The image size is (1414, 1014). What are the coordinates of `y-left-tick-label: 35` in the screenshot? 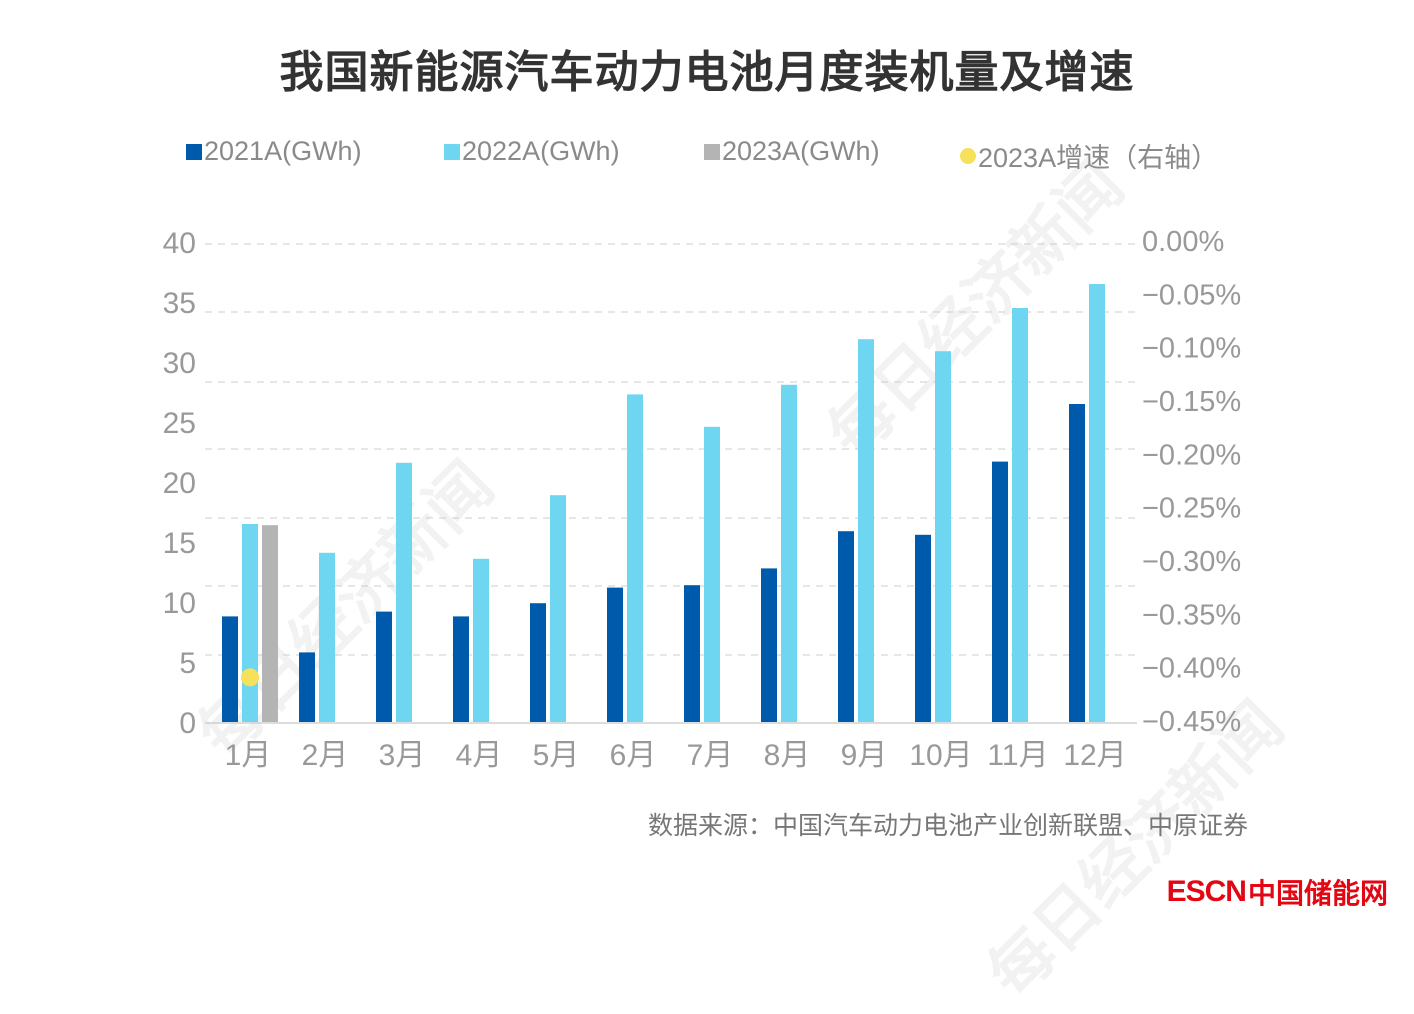 It's located at (179, 303).